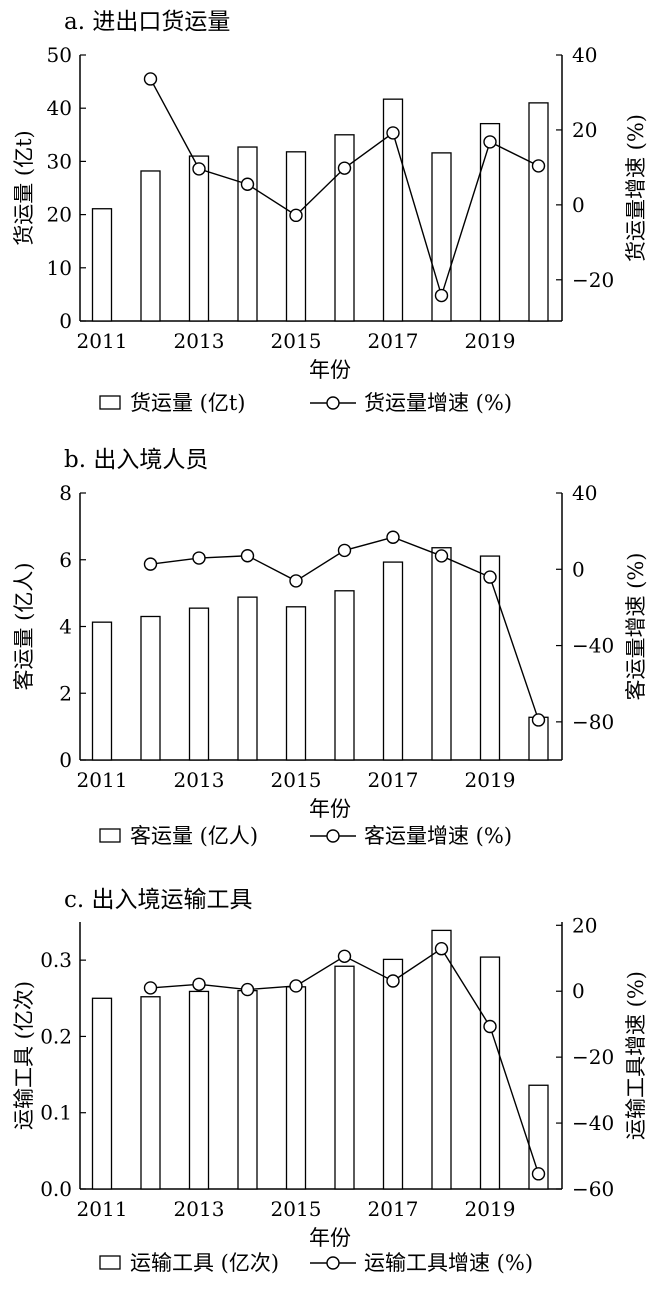  What do you see at coordinates (593, 1189) in the screenshot?
I see `right-tick-label: −60` at bounding box center [593, 1189].